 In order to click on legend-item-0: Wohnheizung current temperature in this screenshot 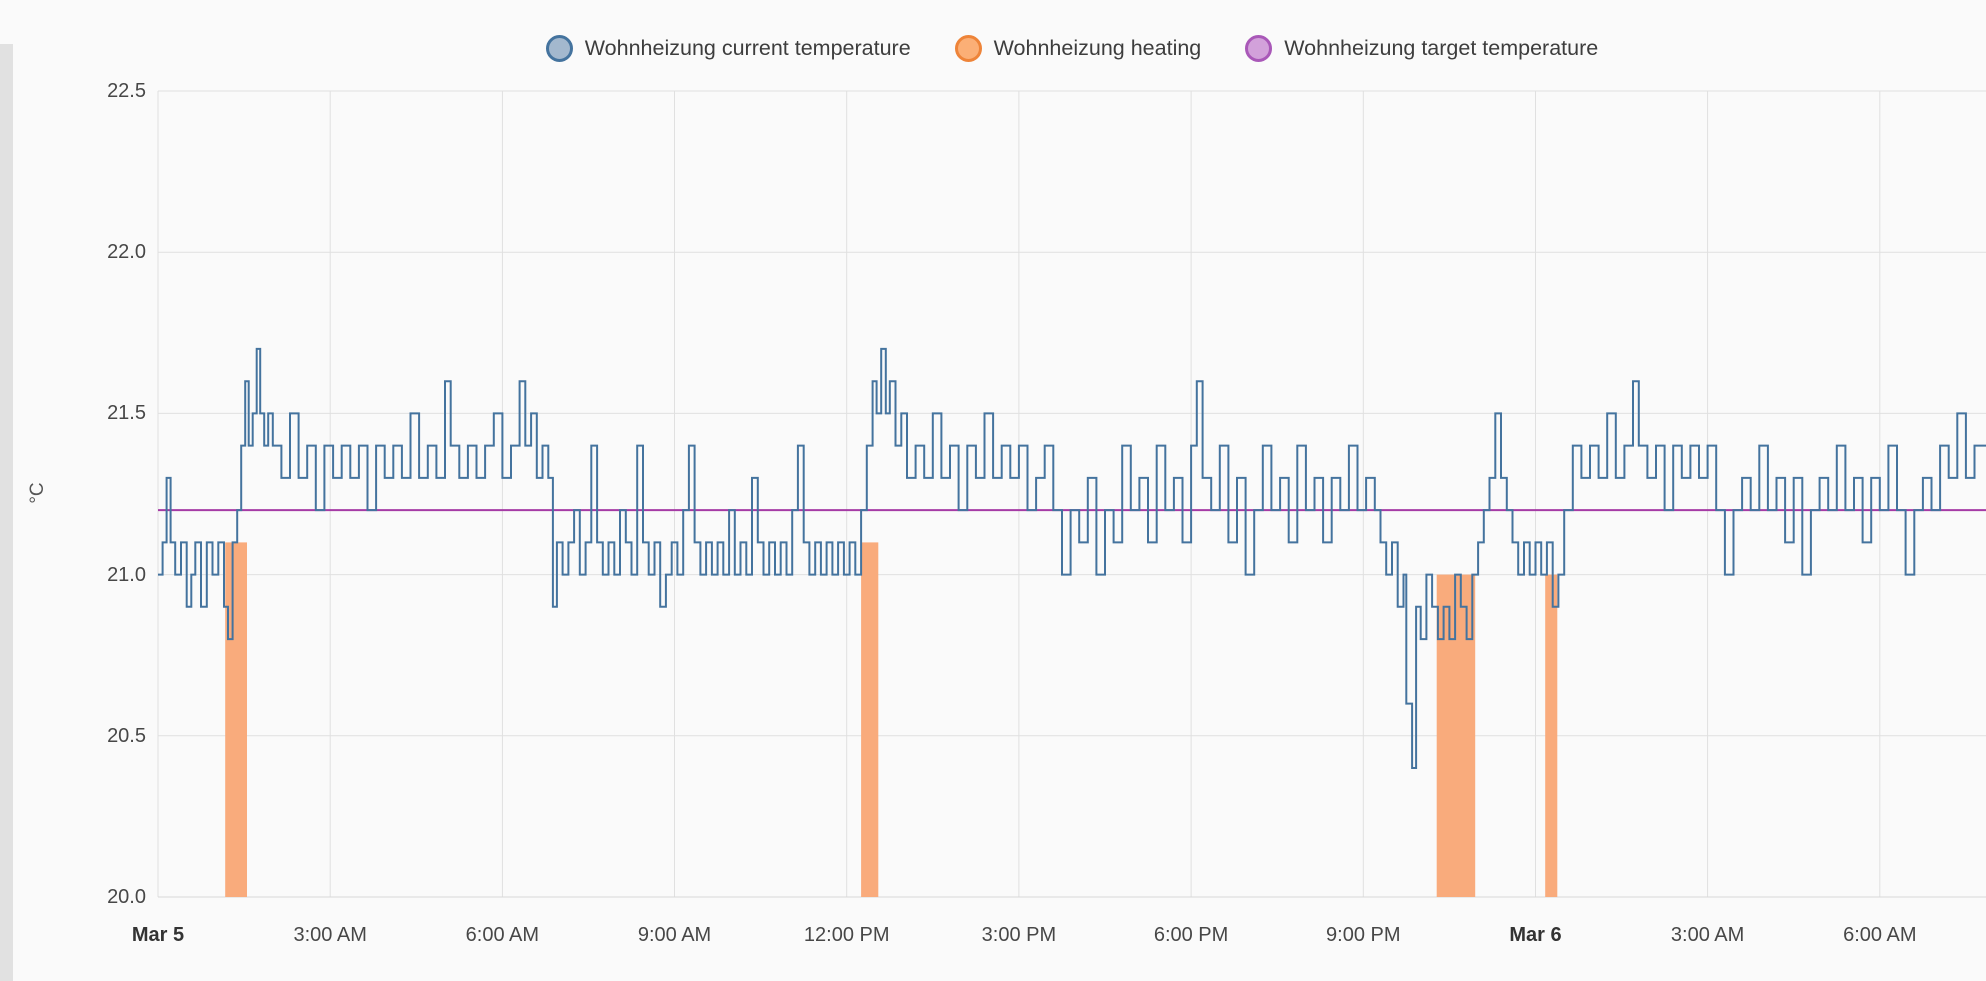, I will do `click(728, 48)`.